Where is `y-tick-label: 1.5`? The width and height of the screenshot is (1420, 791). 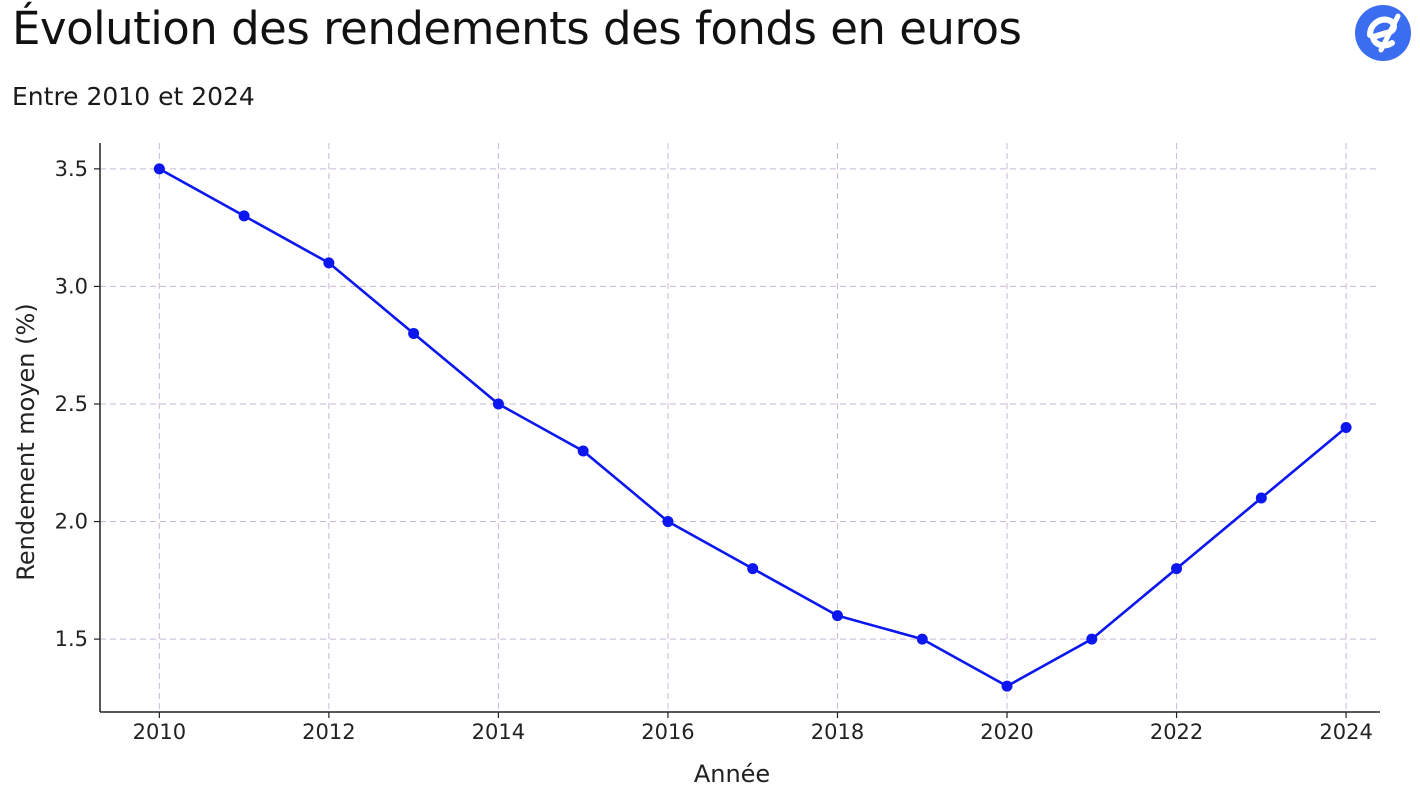
y-tick-label: 1.5 is located at coordinates (71, 639).